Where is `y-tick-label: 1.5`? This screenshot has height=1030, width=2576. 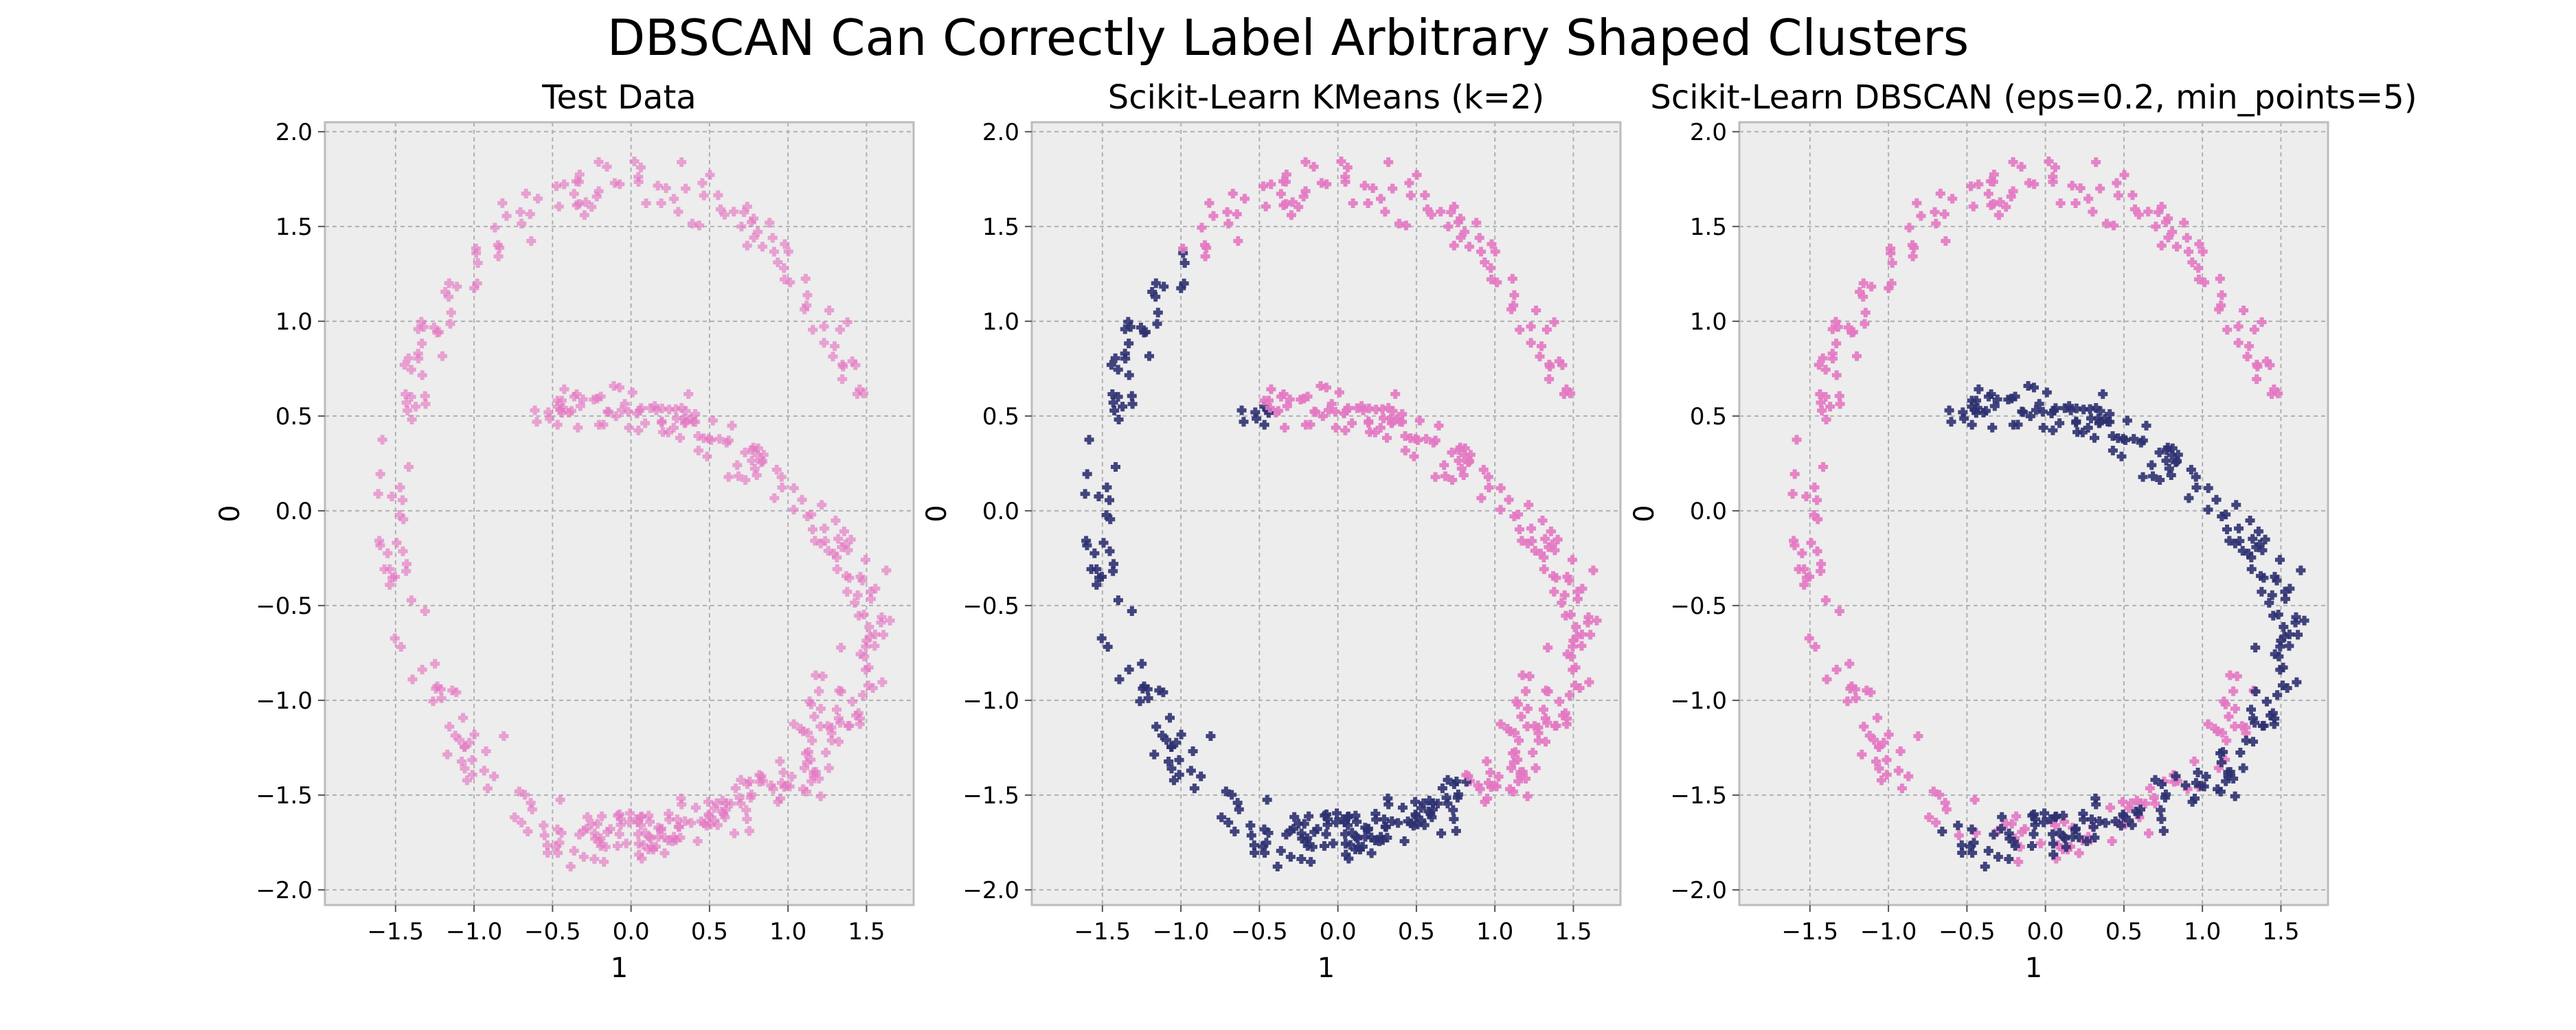 y-tick-label: 1.5 is located at coordinates (294, 227).